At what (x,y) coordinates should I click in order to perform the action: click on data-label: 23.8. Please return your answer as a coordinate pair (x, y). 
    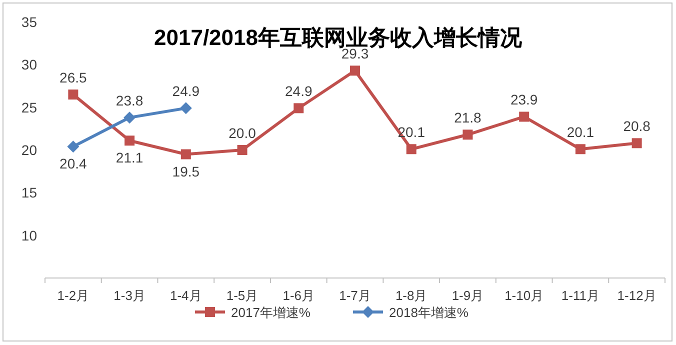
    Looking at the image, I should click on (130, 100).